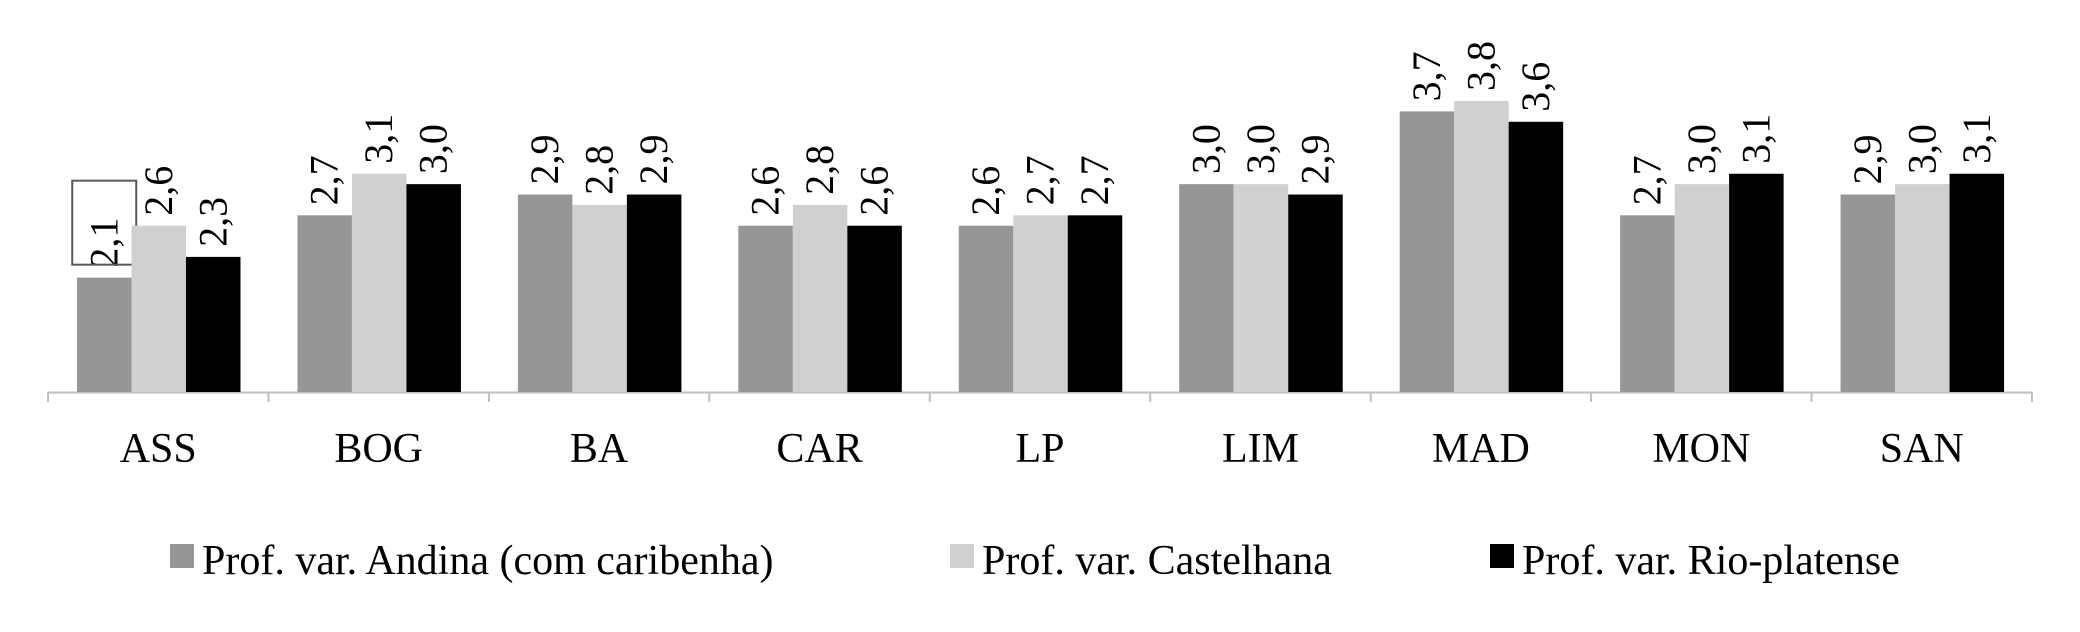 The height and width of the screenshot is (632, 2080). What do you see at coordinates (1157, 561) in the screenshot?
I see `legend-label: Prof. var. Castelhana` at bounding box center [1157, 561].